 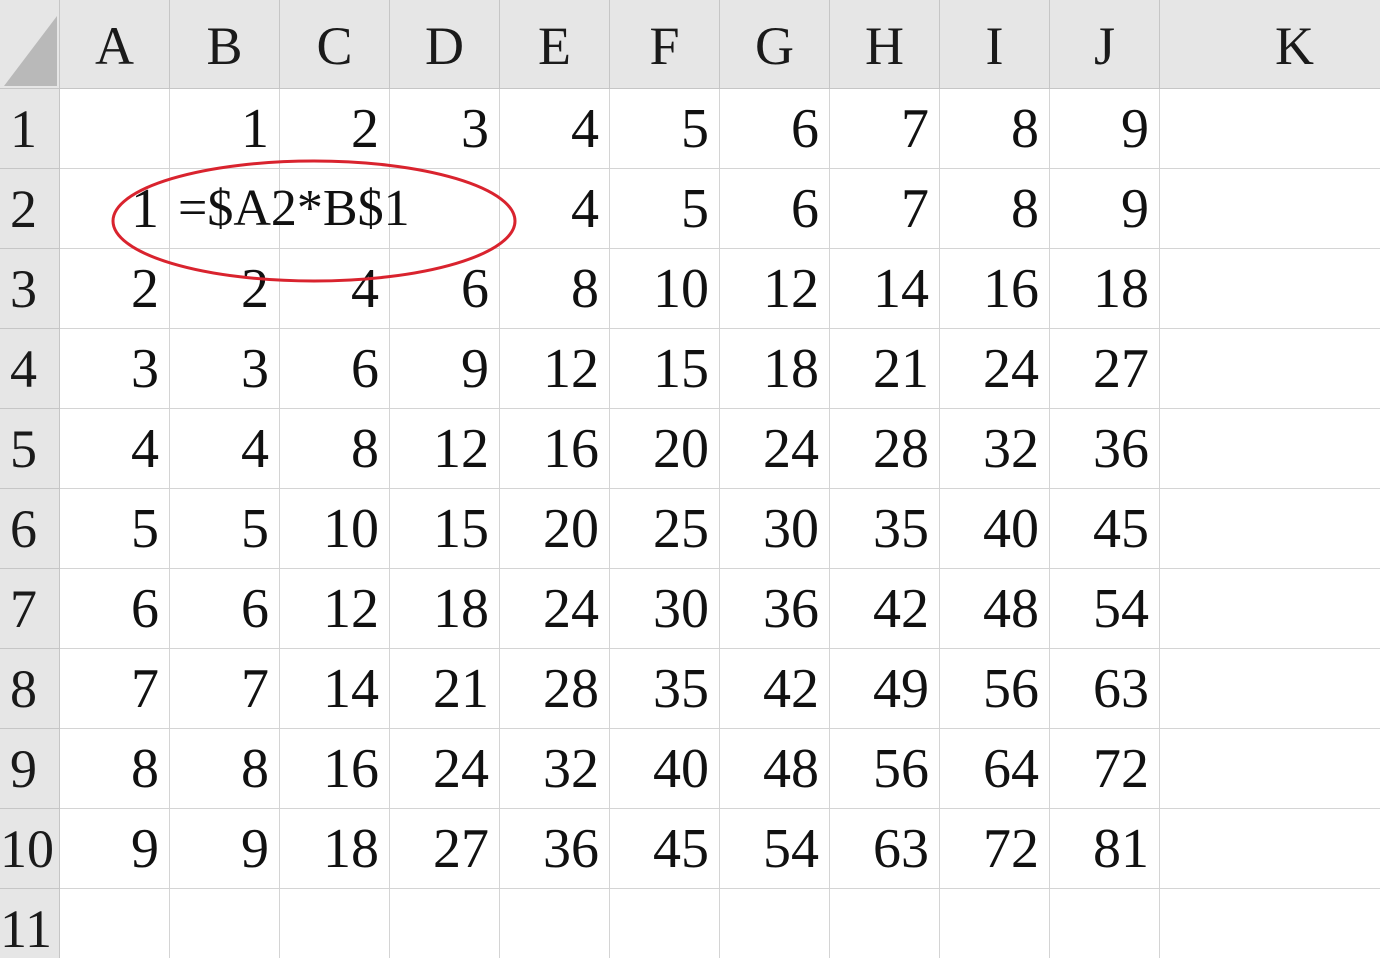 I want to click on cell-k11, so click(x=1270, y=923).